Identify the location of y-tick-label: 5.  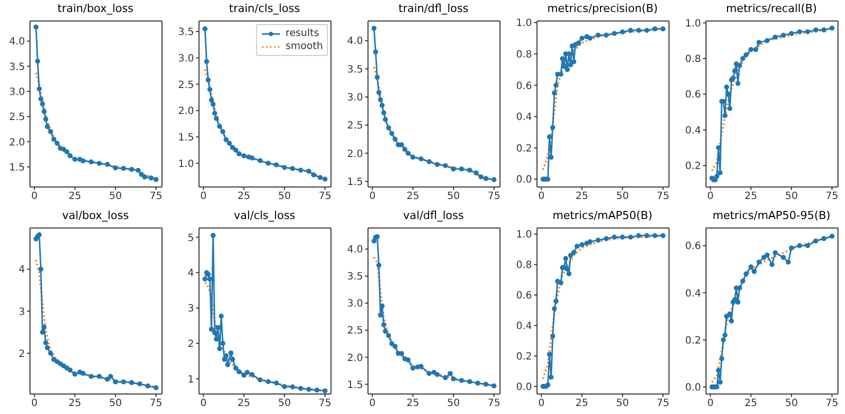
(191, 238).